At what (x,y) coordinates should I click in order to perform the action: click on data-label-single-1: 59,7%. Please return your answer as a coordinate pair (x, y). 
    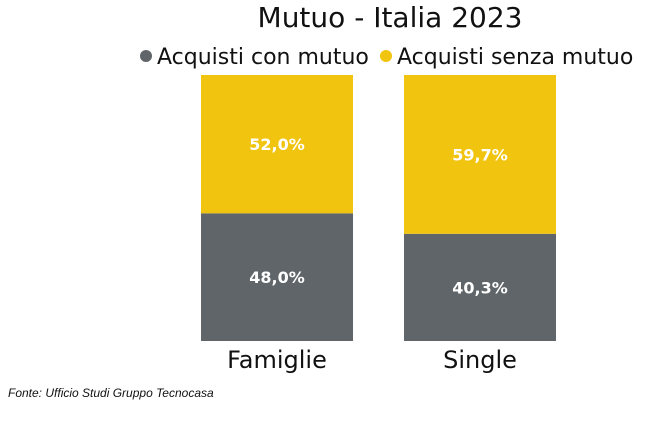
    Looking at the image, I should click on (480, 154).